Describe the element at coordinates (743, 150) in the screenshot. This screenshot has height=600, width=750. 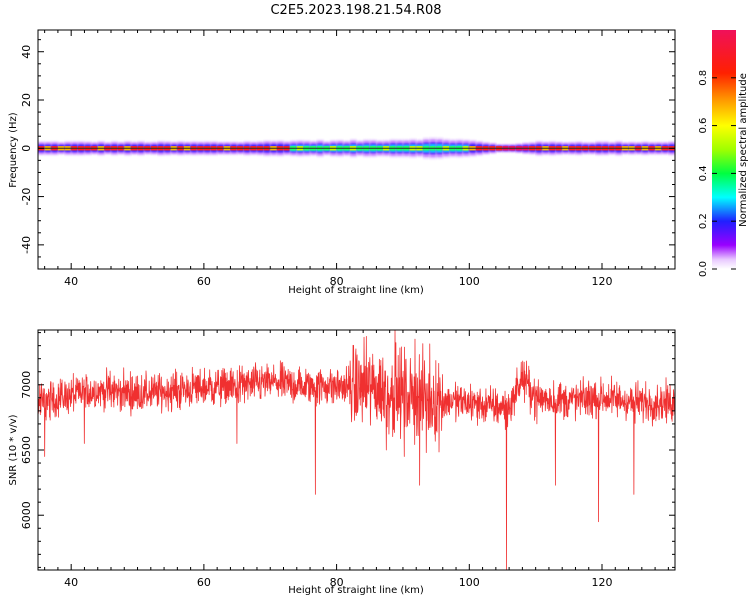
I see `colorbar-label: Normalized spectral amplitude` at that location.